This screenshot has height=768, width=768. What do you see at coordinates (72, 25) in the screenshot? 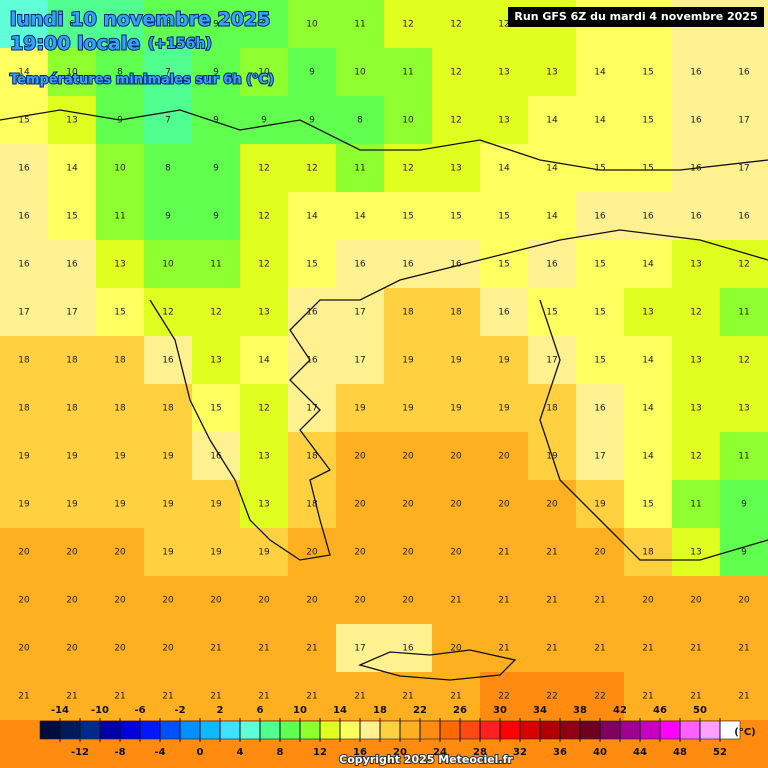
I see `temp-value: 6` at bounding box center [72, 25].